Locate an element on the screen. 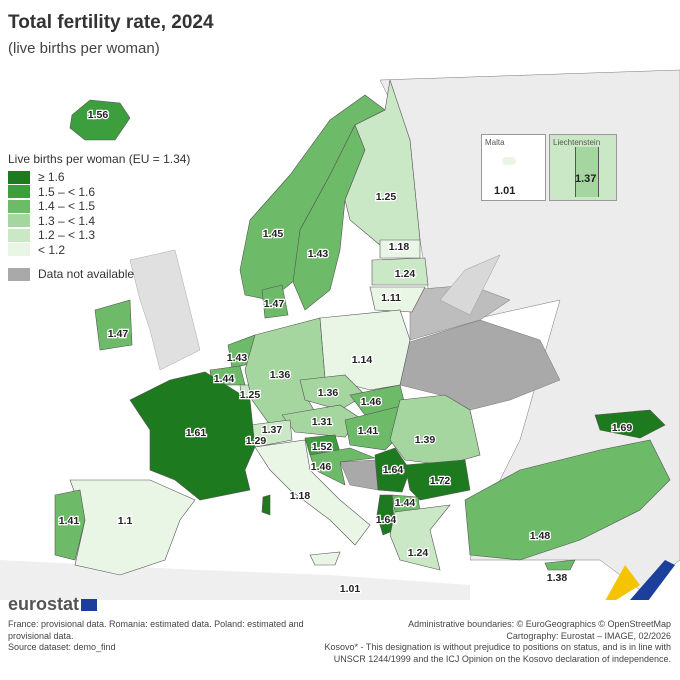 The width and height of the screenshot is (680, 680). label-france: 1.61 is located at coordinates (196, 433).